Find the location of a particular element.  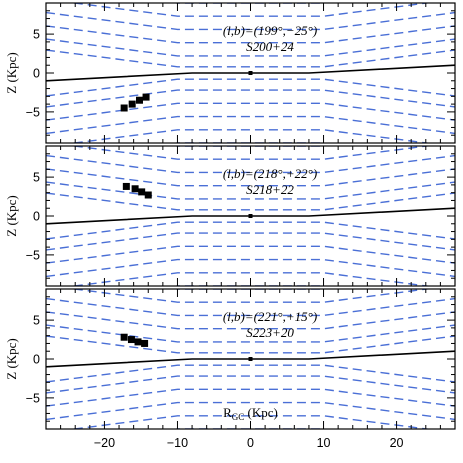

x-tick-label: 10 is located at coordinates (324, 443).